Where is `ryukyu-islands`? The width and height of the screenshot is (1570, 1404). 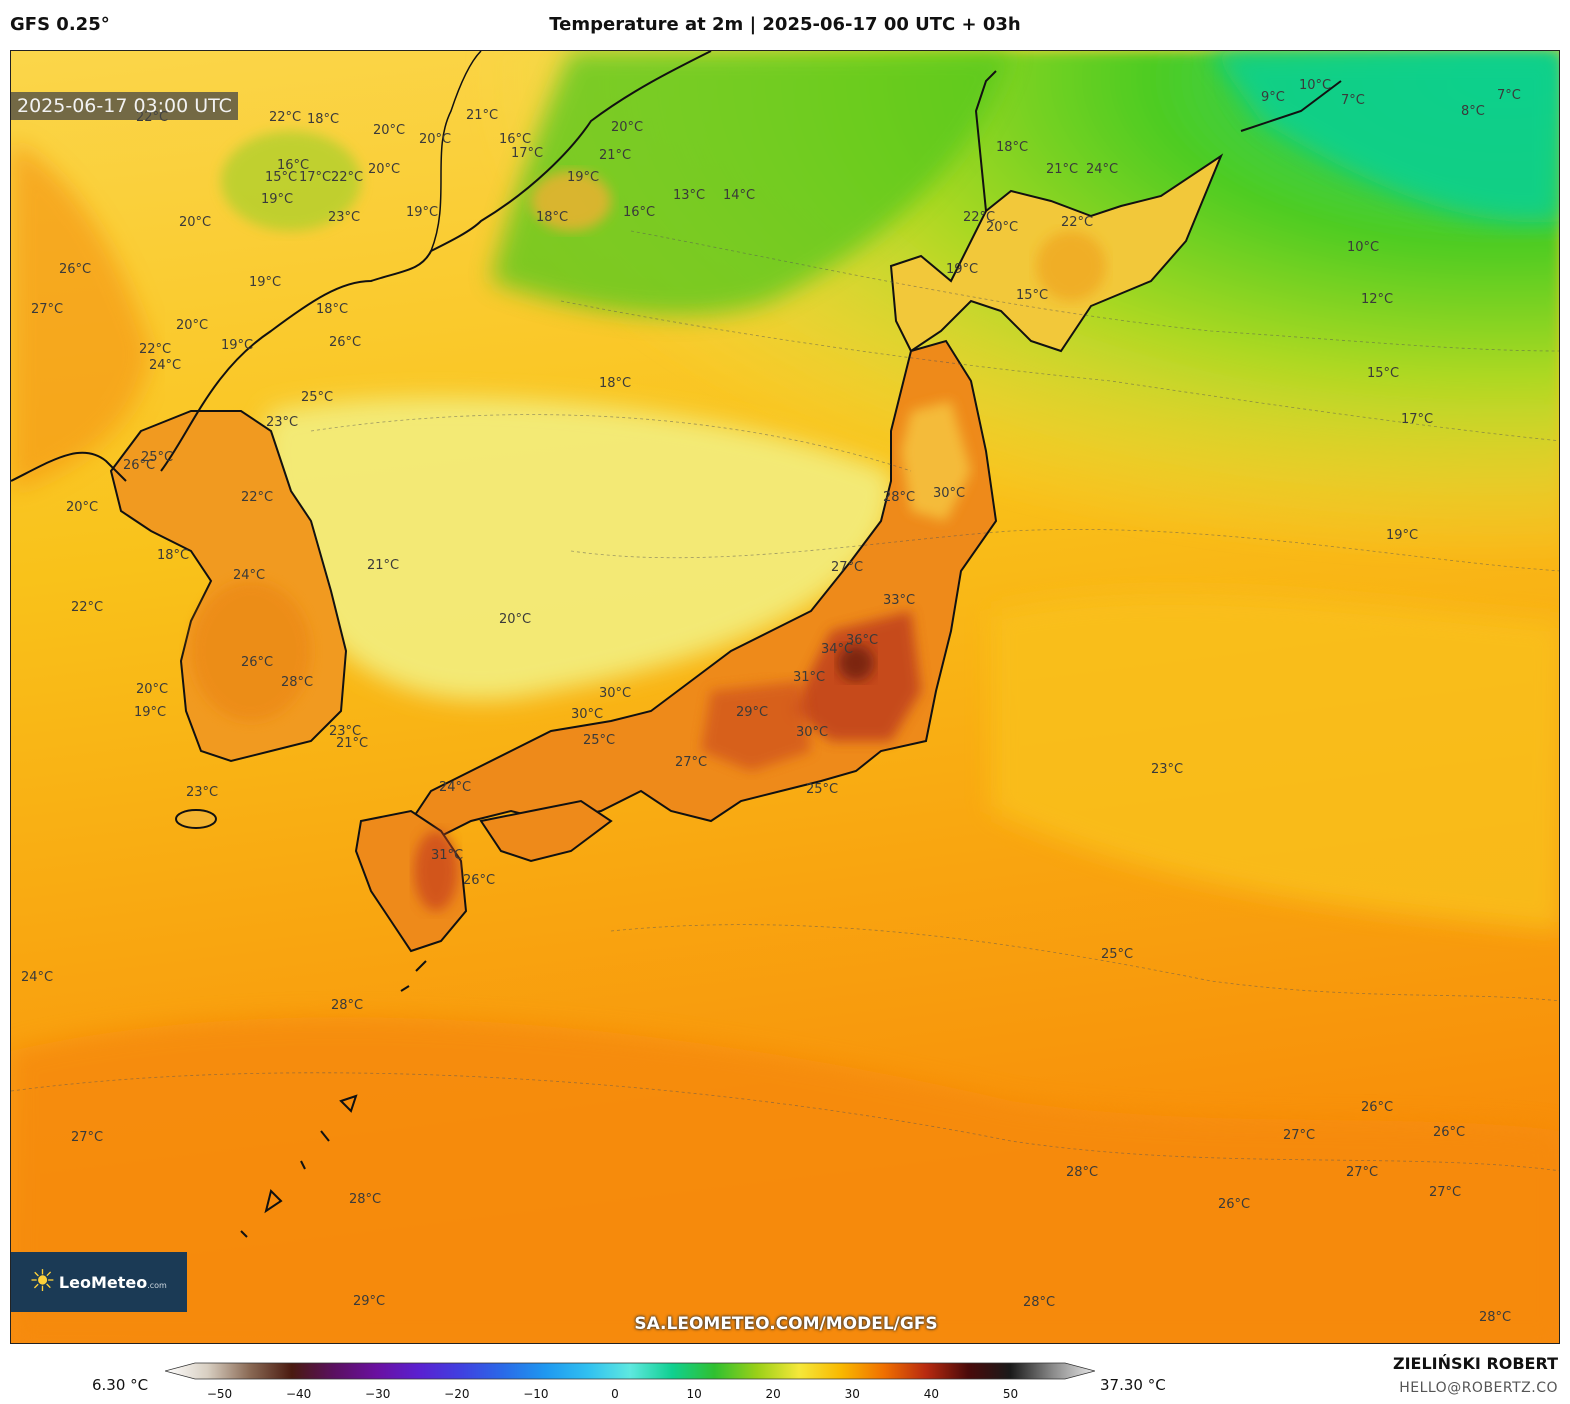 ryukyu-islands is located at coordinates (333, 1099).